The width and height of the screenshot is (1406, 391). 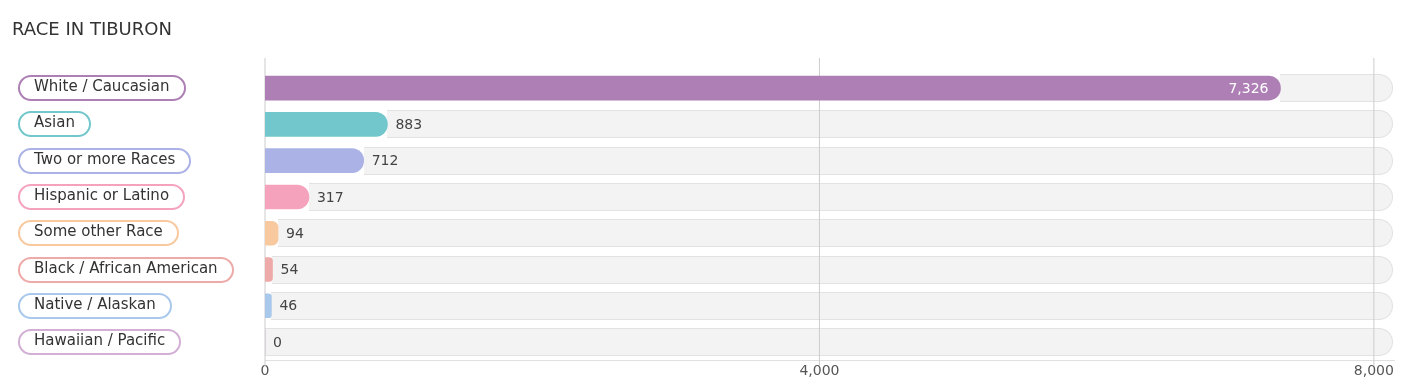 What do you see at coordinates (330, 196) in the screenshot?
I see `data-label: 317` at bounding box center [330, 196].